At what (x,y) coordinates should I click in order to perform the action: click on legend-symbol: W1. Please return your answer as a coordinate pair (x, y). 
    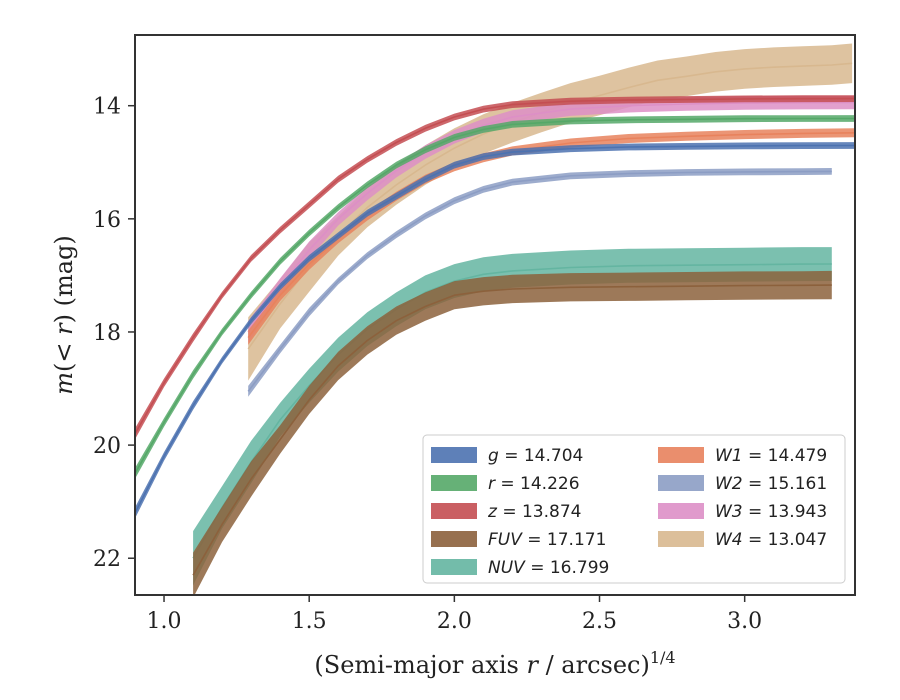
    Looking at the image, I should click on (729, 456).